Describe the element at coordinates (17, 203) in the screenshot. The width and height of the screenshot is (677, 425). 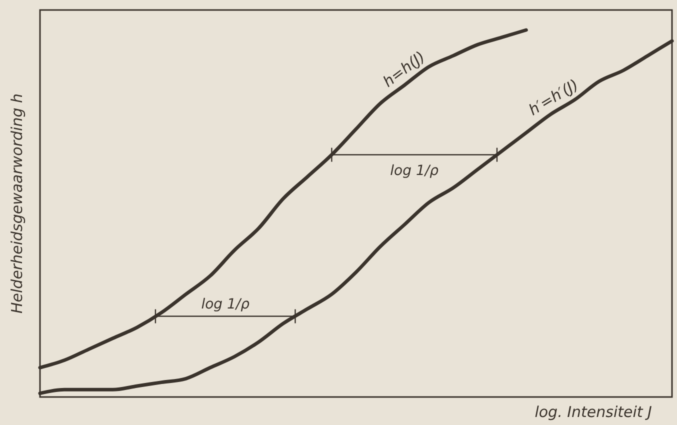
I see `y-axis-title: Helderheidsgewaarwording h` at that location.